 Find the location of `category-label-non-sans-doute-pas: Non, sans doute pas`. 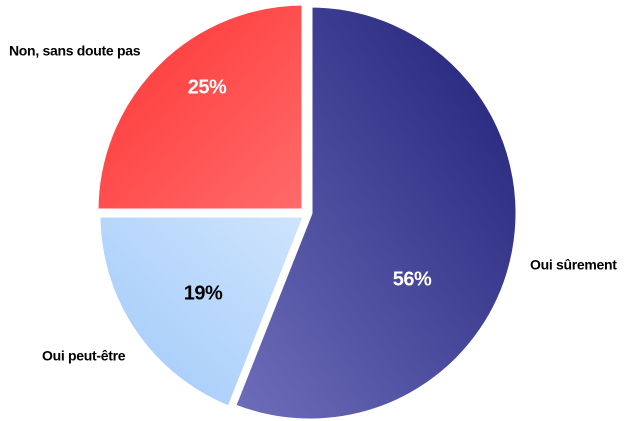

category-label-non-sans-doute-pas: Non, sans doute pas is located at coordinates (75, 51).